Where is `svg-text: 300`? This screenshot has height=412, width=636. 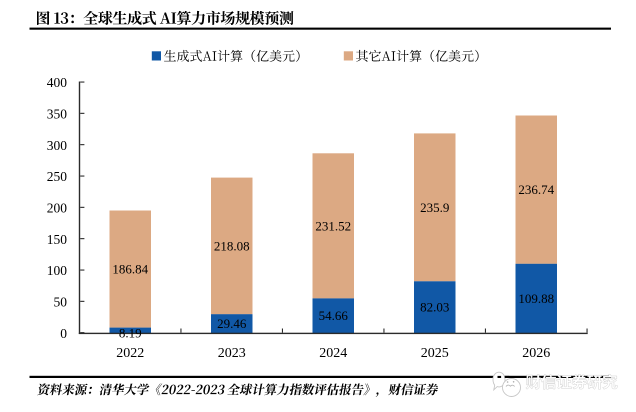 svg-text: 300 is located at coordinates (57, 145).